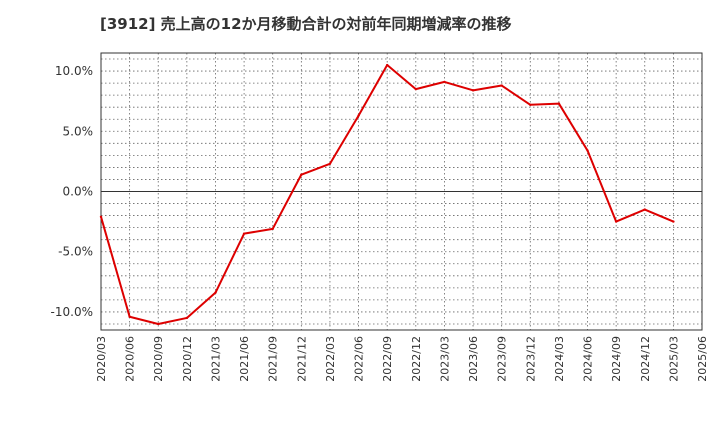 The width and height of the screenshot is (720, 440). Describe the element at coordinates (444, 359) in the screenshot. I see `x-tick-label: 2023/03` at that location.